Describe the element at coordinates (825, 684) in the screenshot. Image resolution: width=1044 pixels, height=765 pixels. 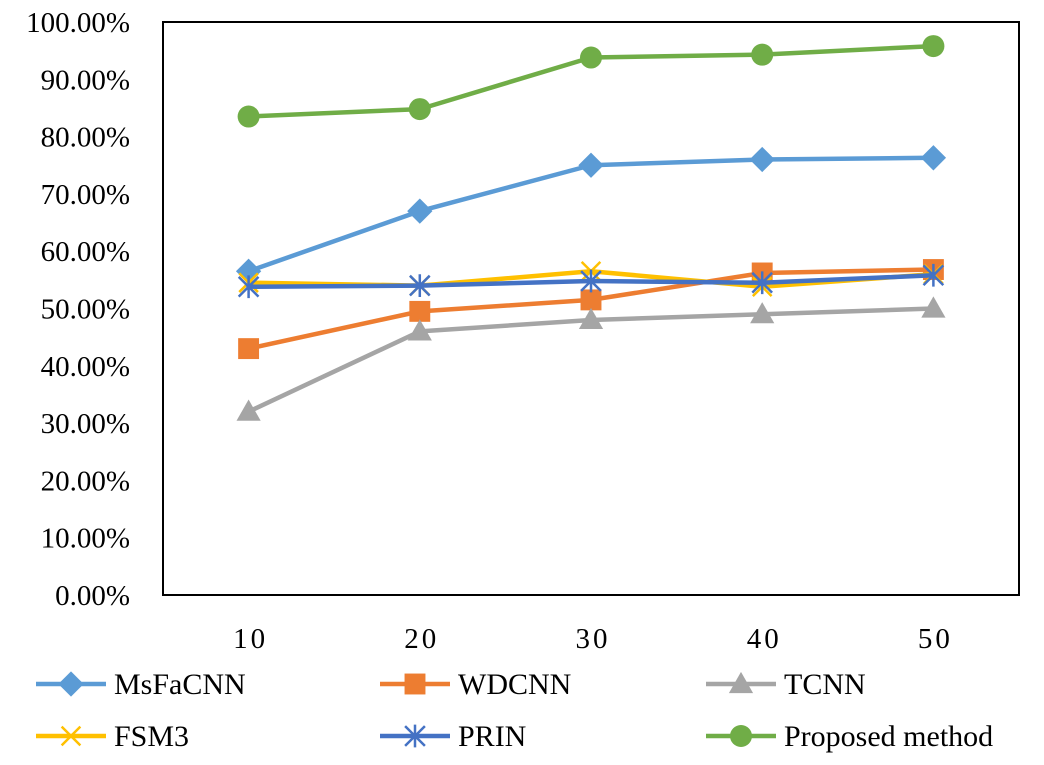
I see `legend-label: TCNN` at that location.